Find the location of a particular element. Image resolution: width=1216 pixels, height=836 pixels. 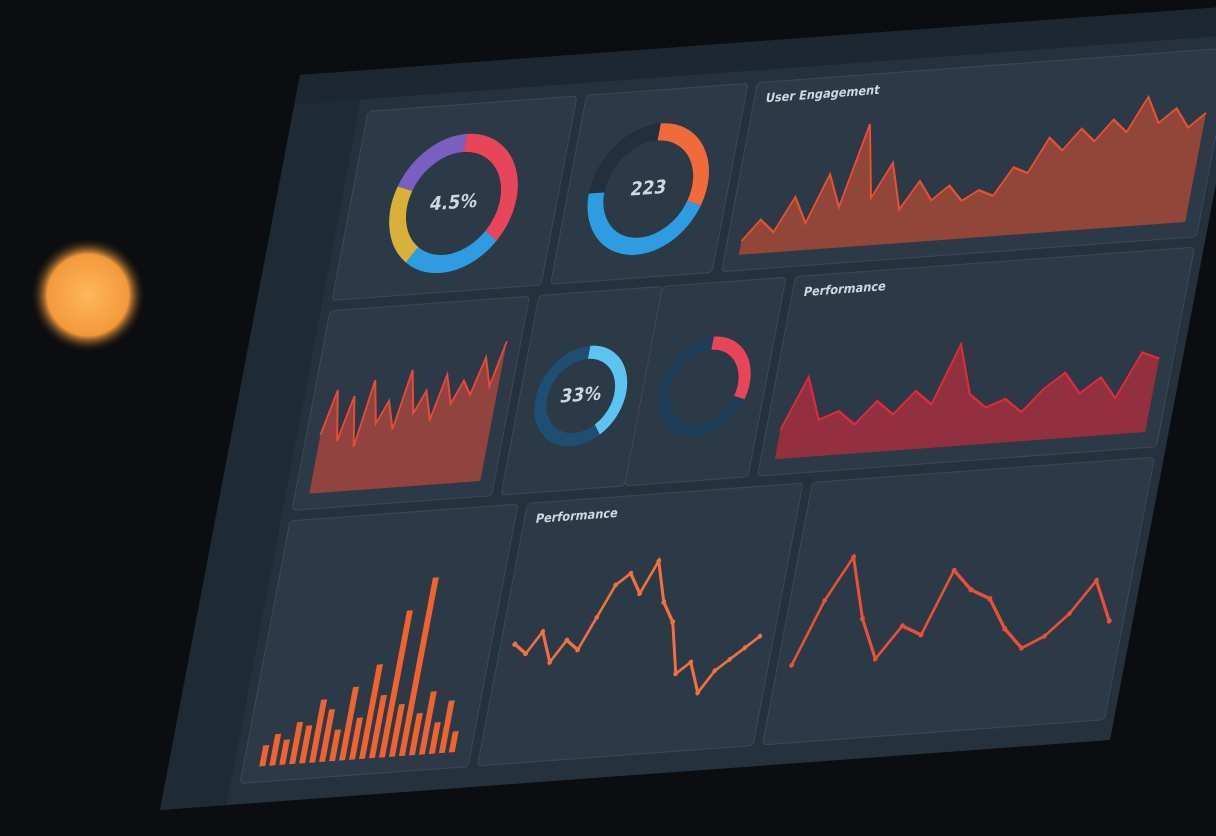

donut-label: 4.5% is located at coordinates (454, 202).